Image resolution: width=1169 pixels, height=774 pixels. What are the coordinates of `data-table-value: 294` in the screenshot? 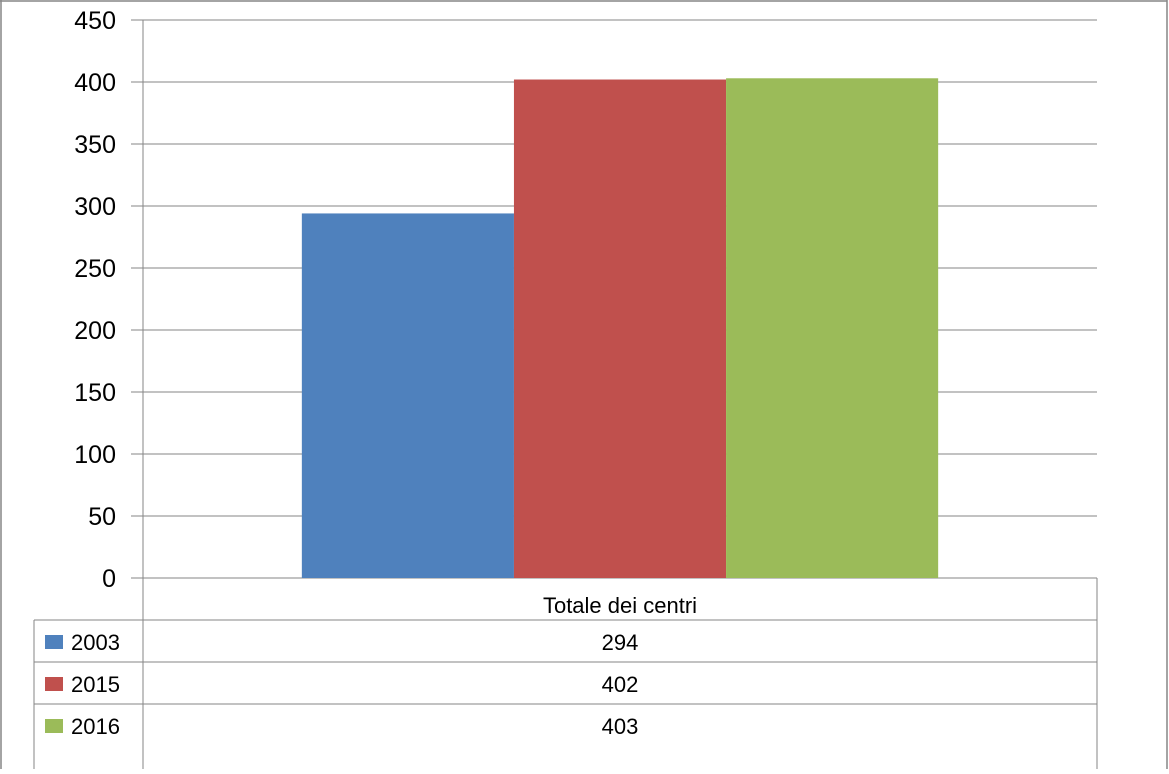 It's located at (620, 642).